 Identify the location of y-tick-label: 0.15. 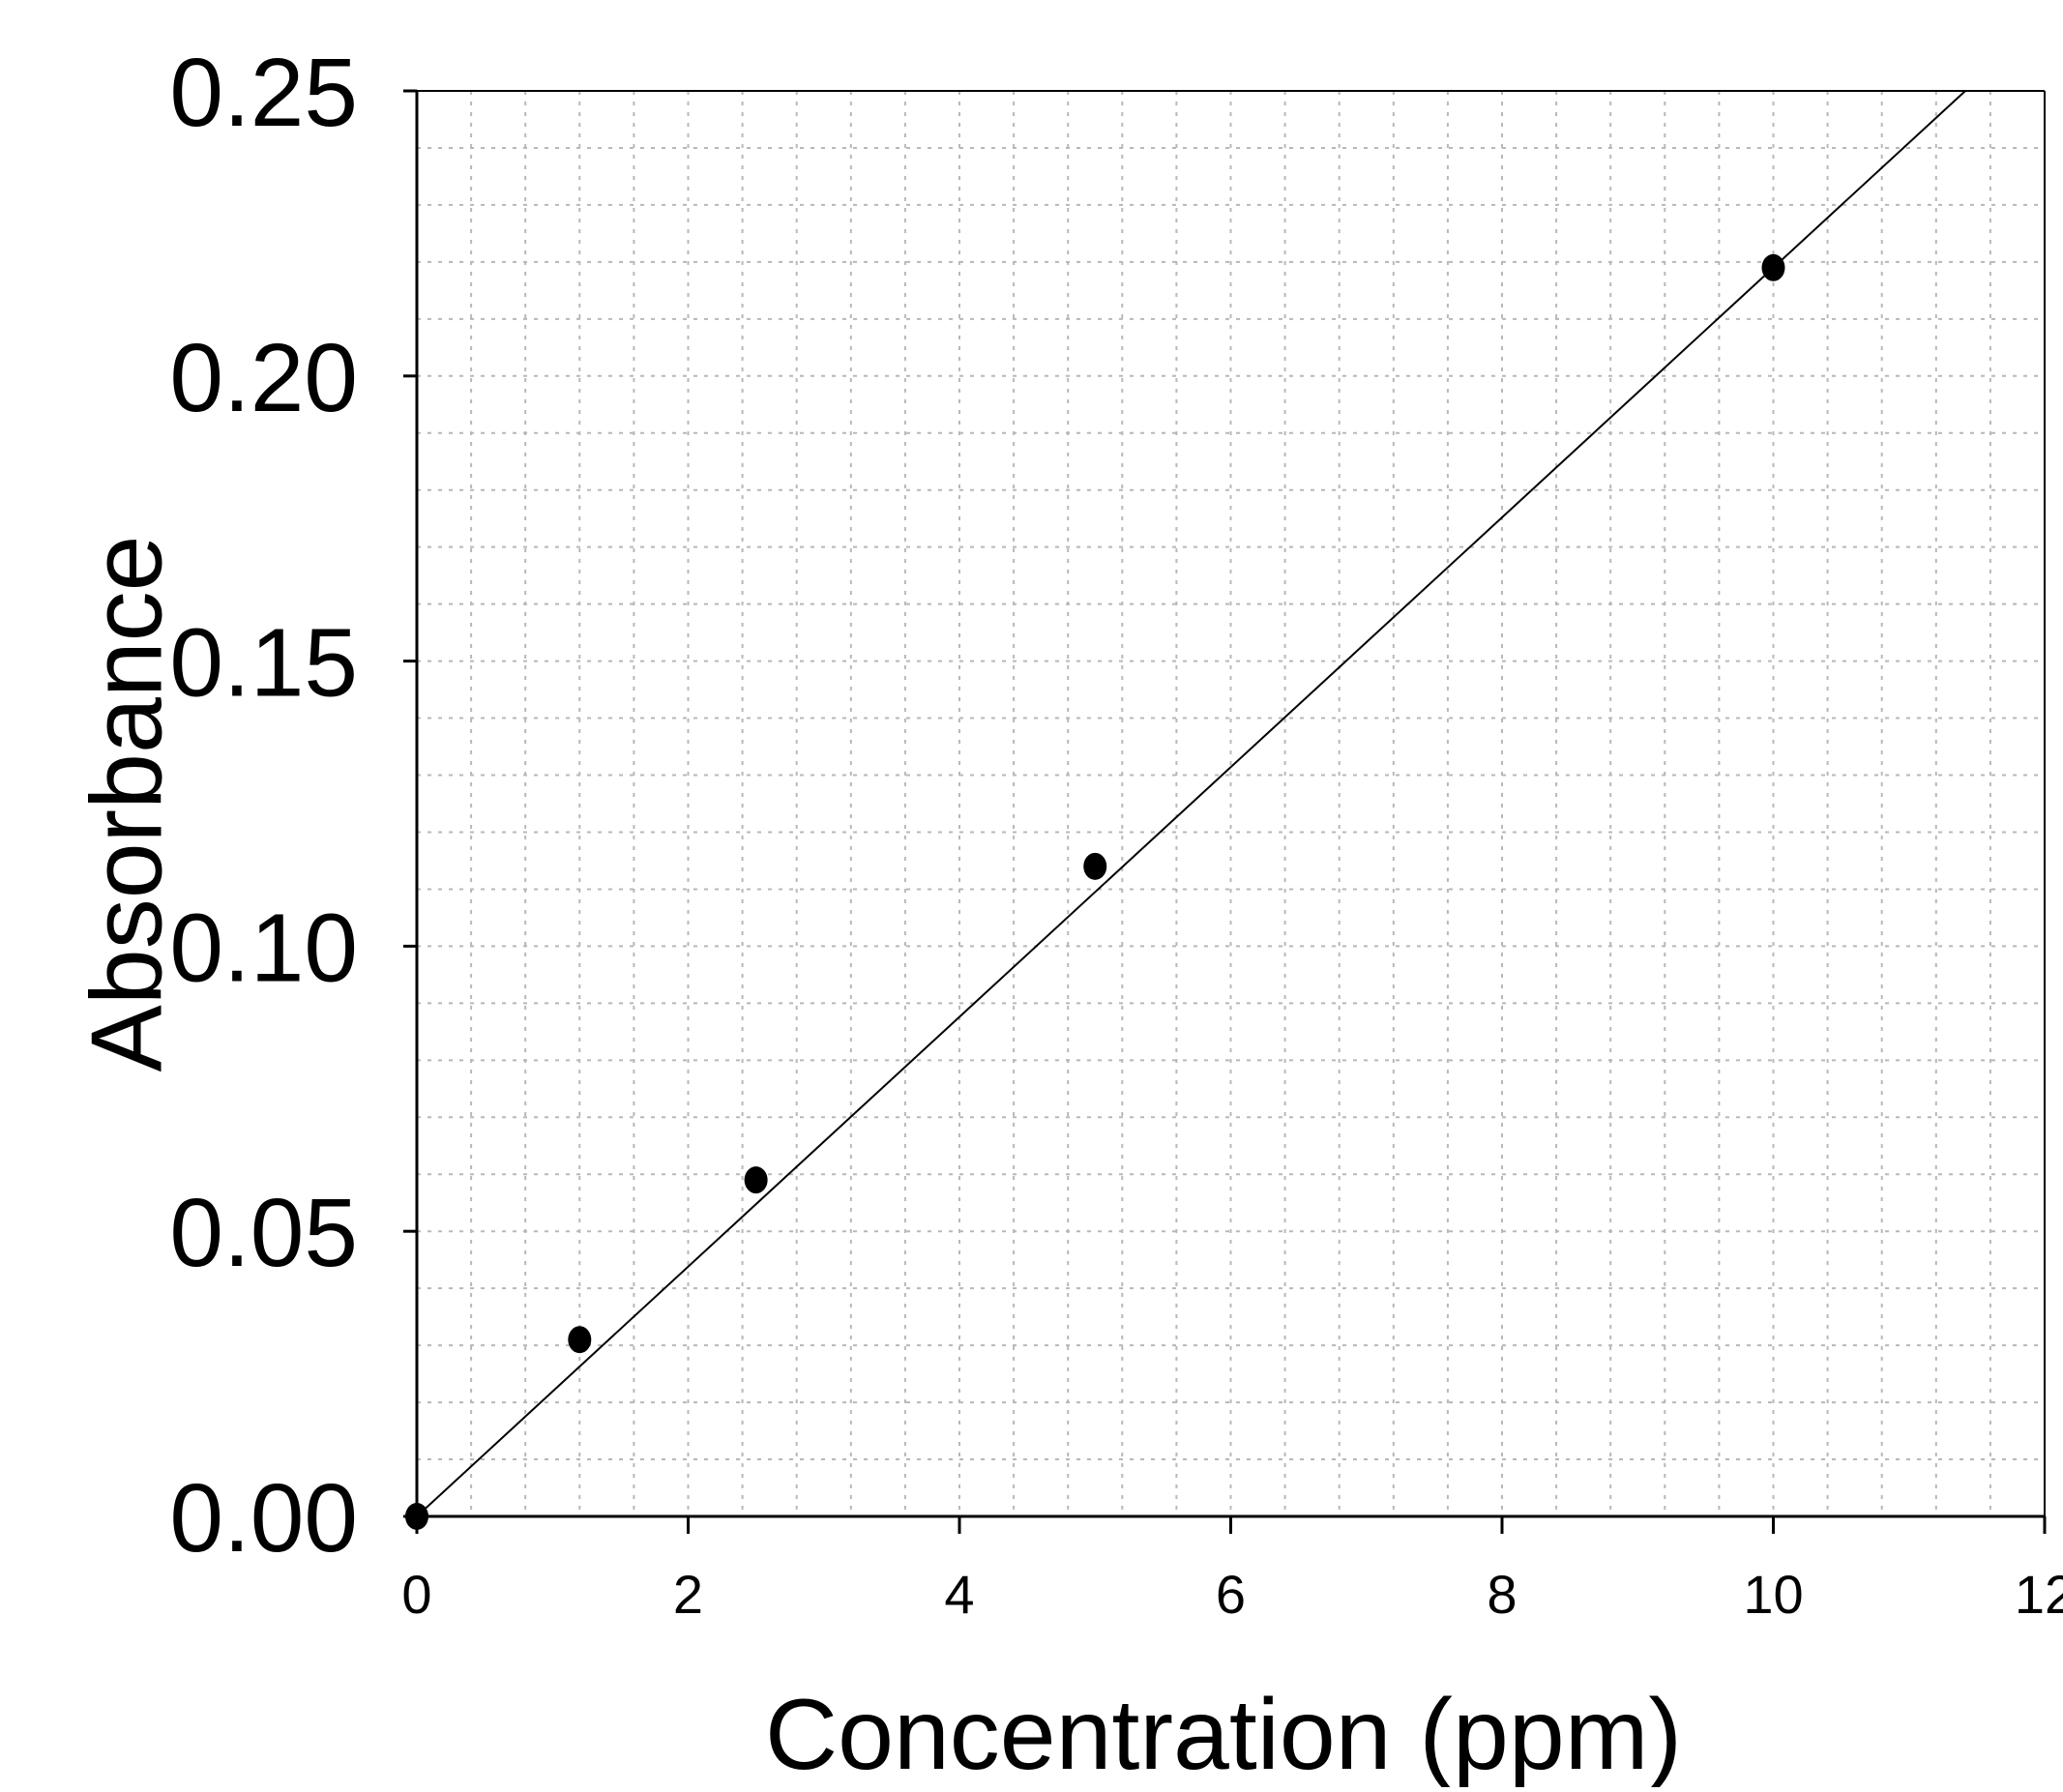
(263, 663).